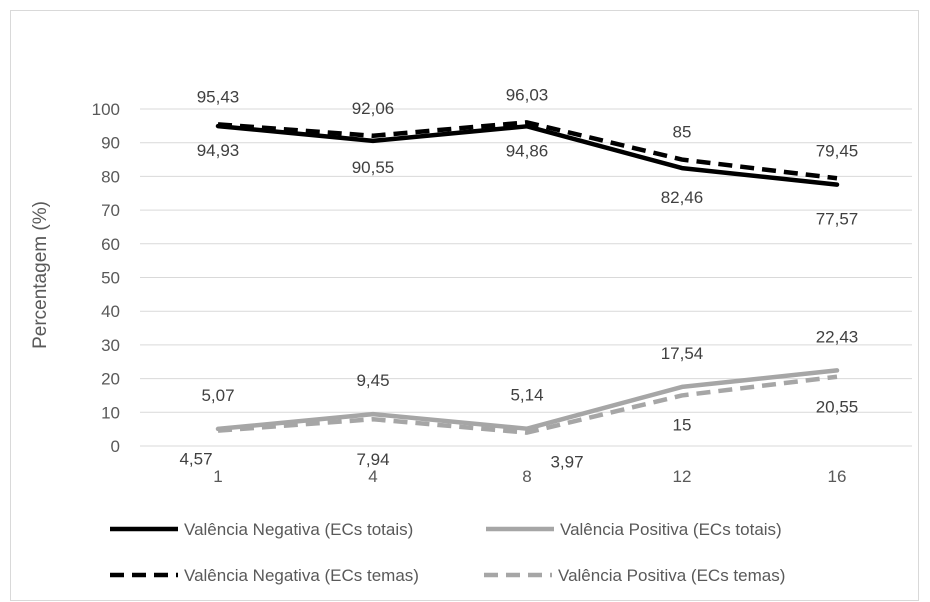  Describe the element at coordinates (526, 476) in the screenshot. I see `x-tick-label: 8` at that location.